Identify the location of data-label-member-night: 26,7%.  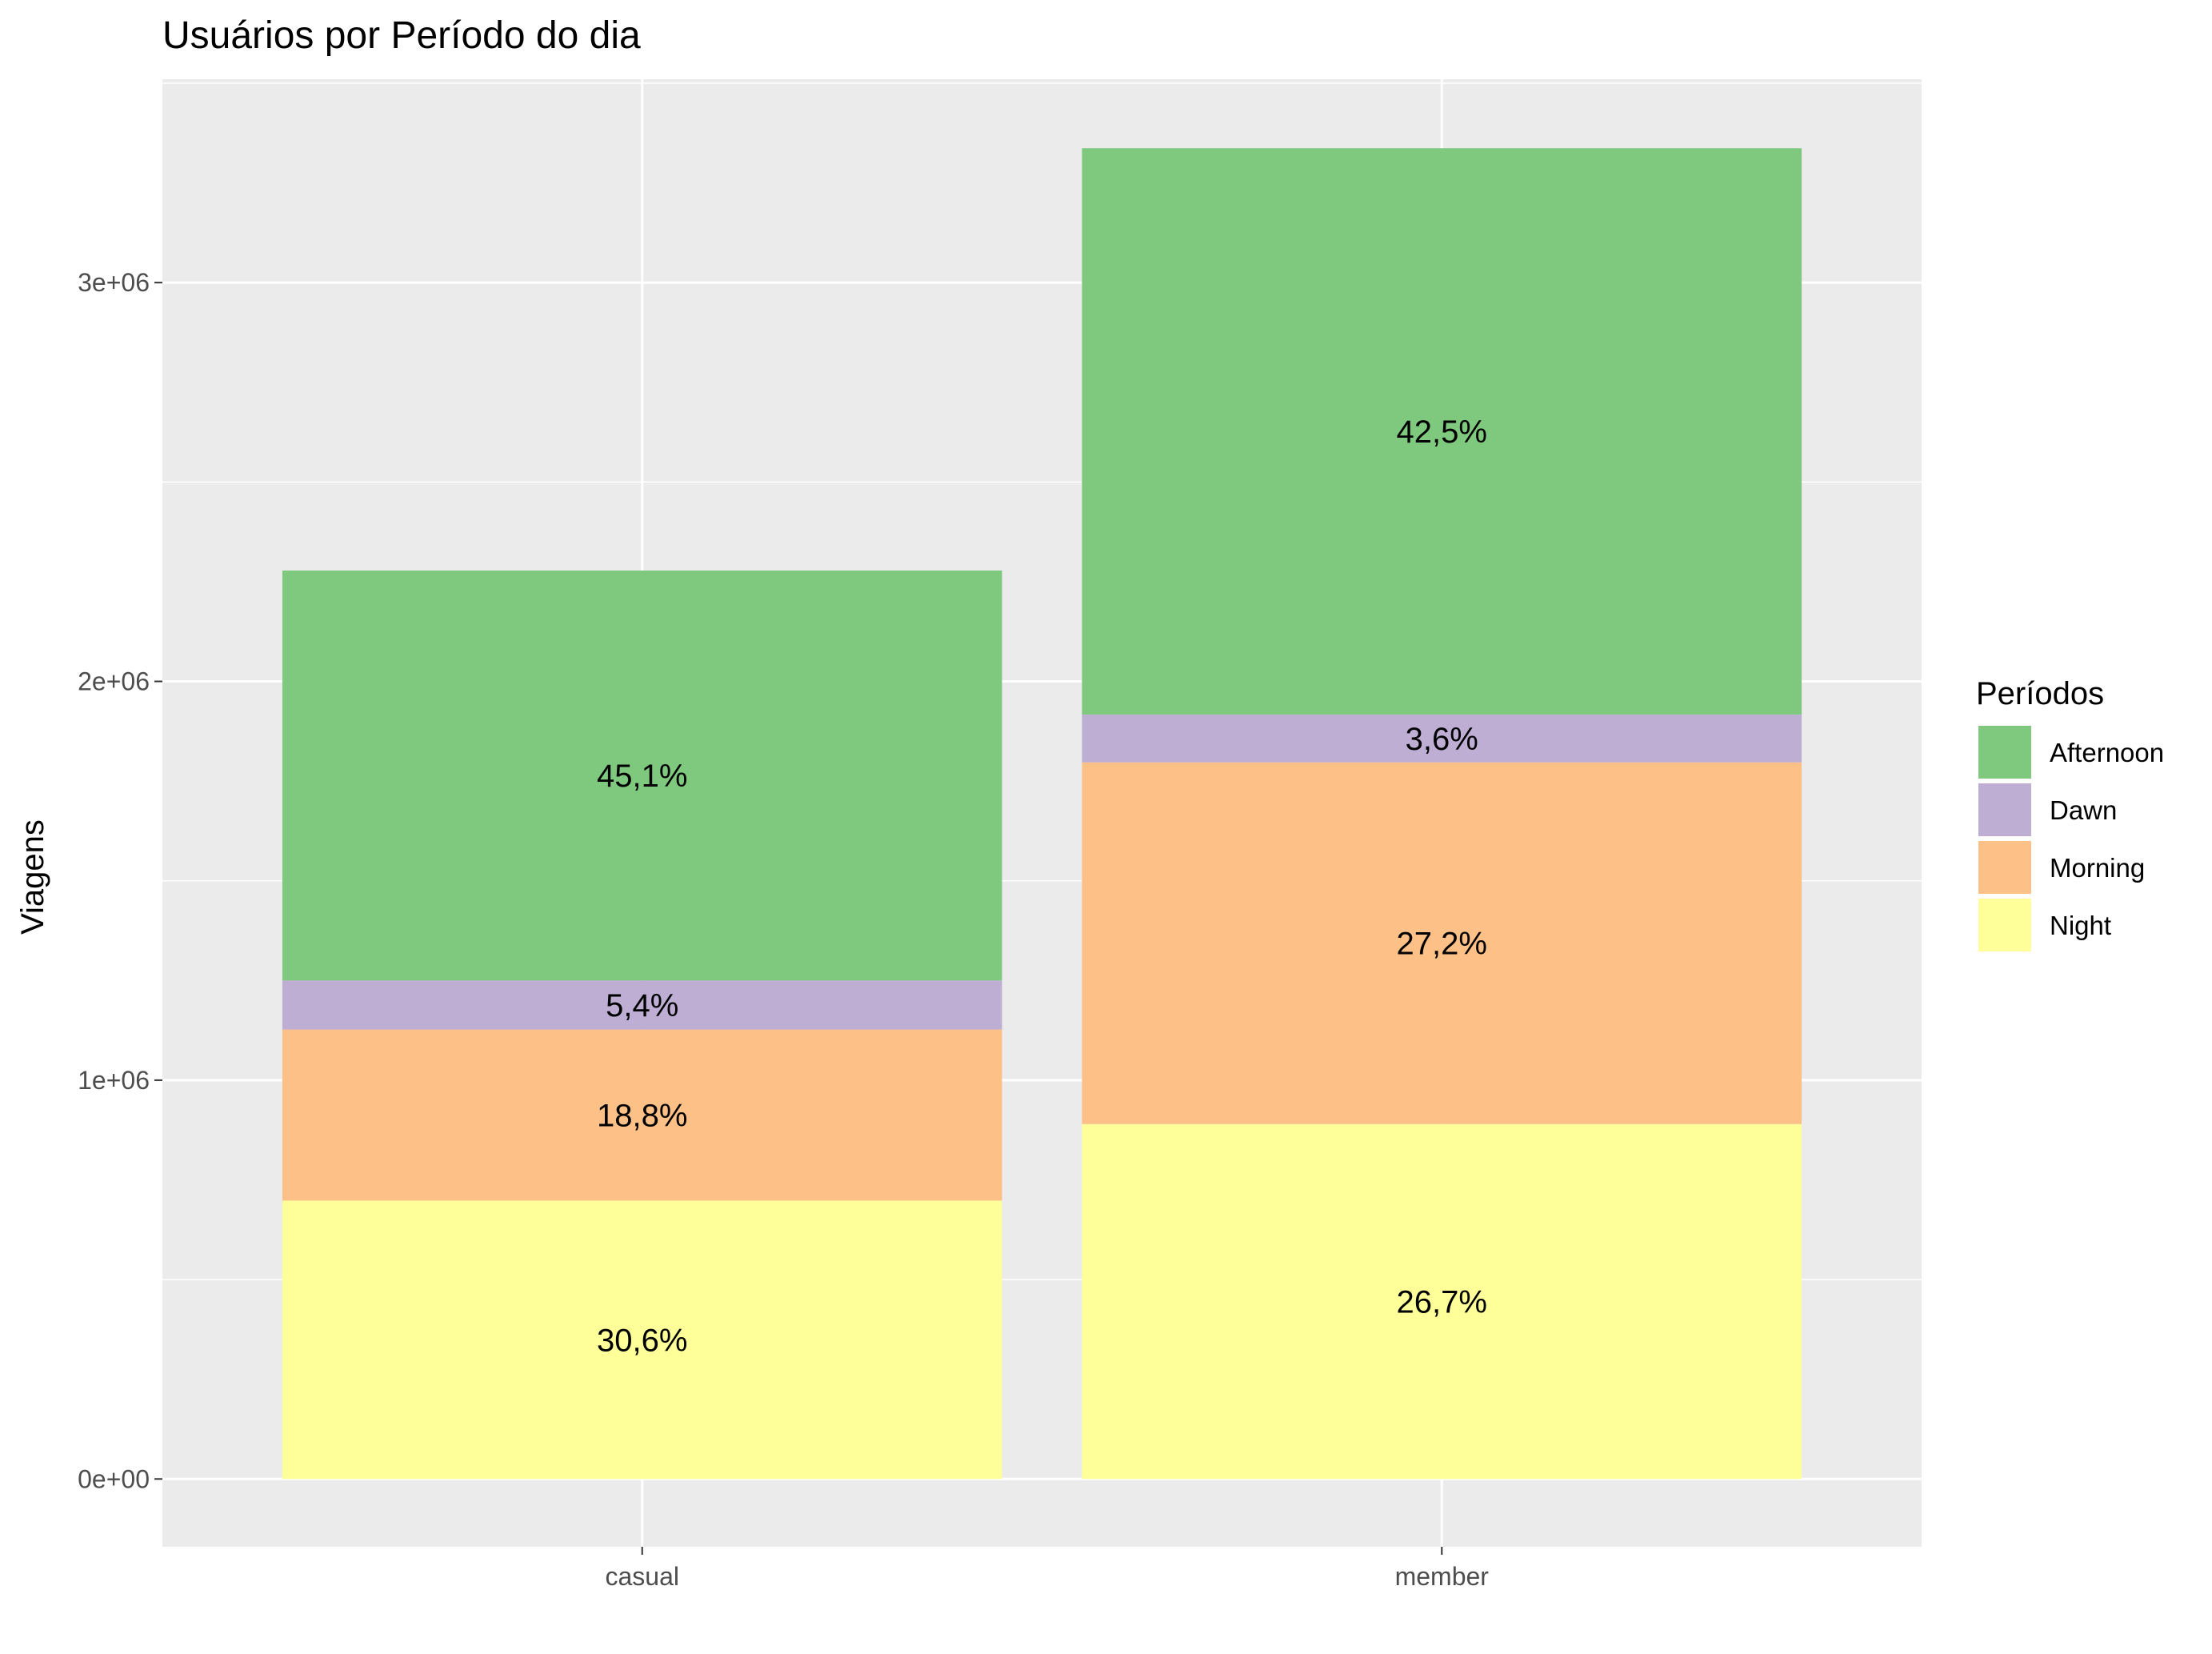
(1442, 1302).